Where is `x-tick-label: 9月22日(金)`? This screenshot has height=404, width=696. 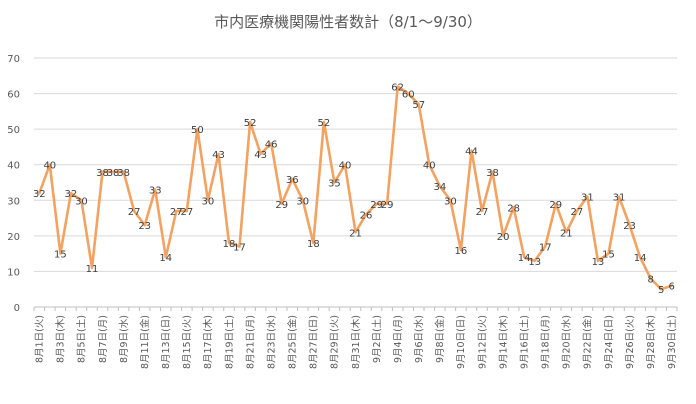 x-tick-label: 9月22日(金) is located at coordinates (588, 342).